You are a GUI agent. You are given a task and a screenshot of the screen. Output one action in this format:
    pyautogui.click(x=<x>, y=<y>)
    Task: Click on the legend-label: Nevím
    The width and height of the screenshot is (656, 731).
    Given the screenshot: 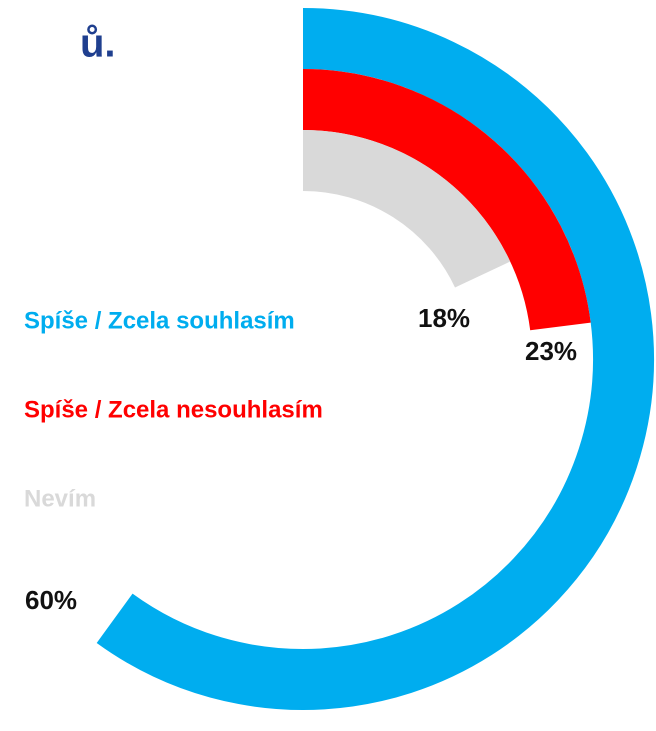 What is the action you would take?
    pyautogui.click(x=60, y=498)
    